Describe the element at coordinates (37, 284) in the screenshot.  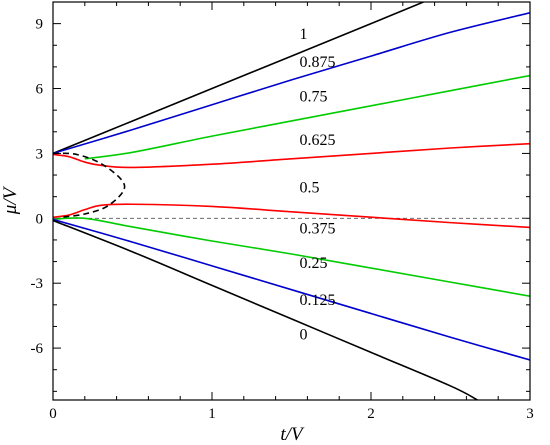
I see `y-tick-label: -3` at that location.